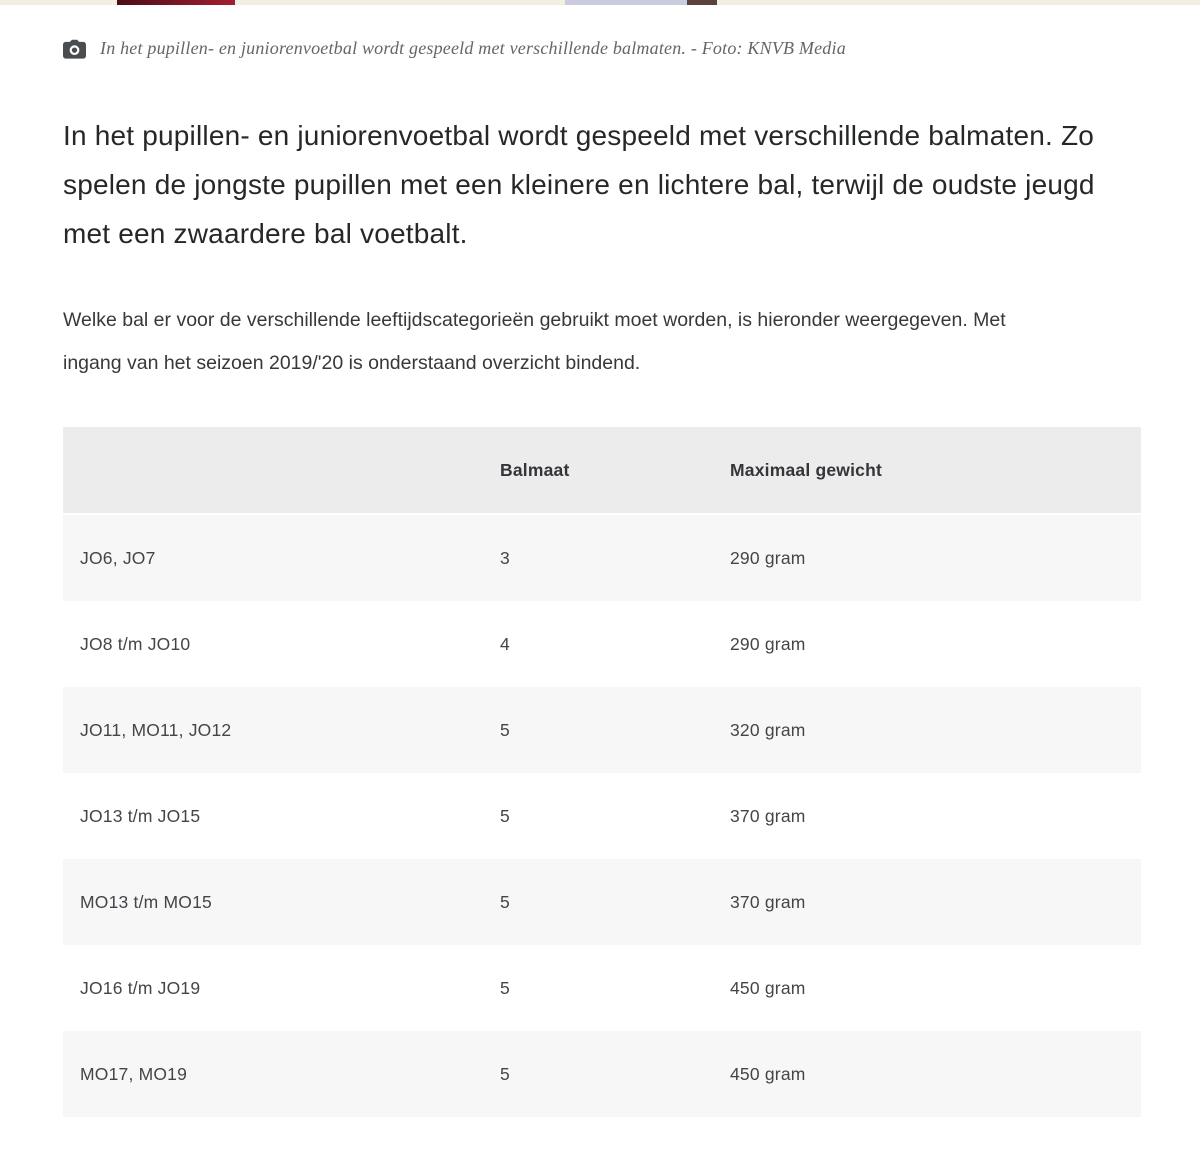 The image size is (1200, 1161). What do you see at coordinates (146, 901) in the screenshot?
I see `cell-category: MO13 t/m MO15` at bounding box center [146, 901].